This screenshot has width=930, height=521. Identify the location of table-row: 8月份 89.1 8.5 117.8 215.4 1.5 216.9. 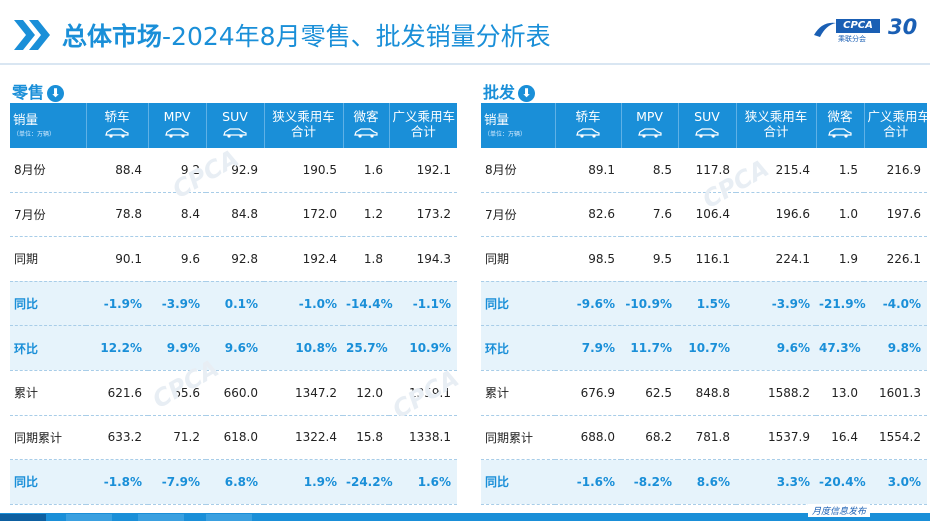
(704, 170).